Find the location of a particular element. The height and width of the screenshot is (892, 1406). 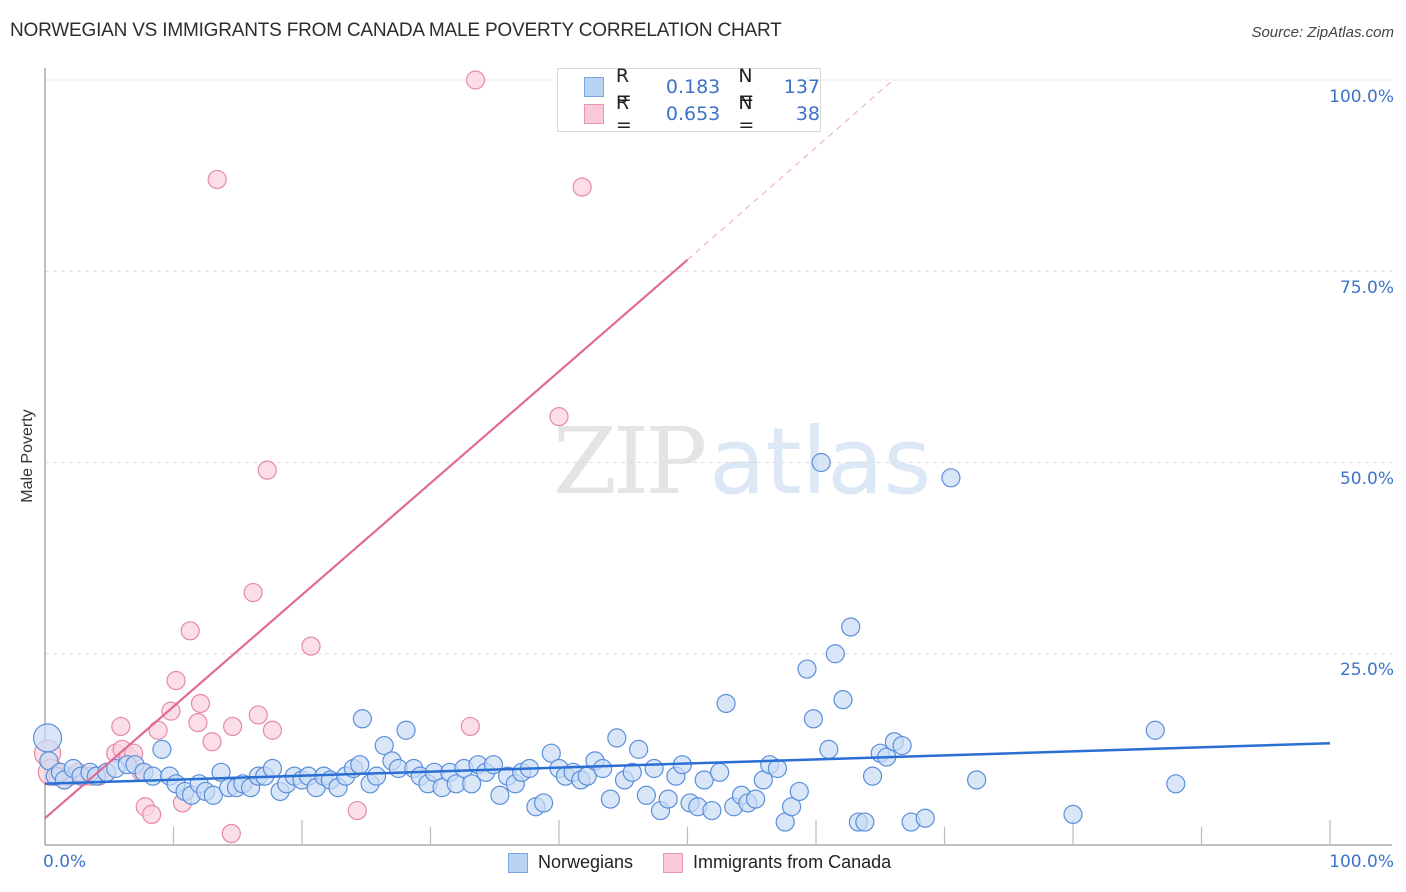

x-tick-0: 0.0% is located at coordinates (65, 862).